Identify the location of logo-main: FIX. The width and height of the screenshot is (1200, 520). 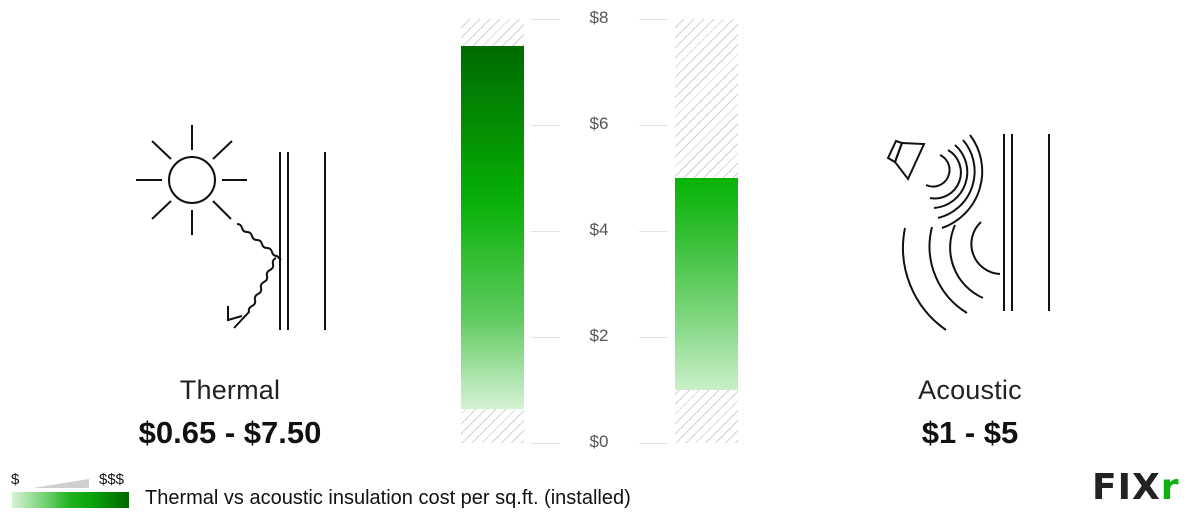
(1126, 487).